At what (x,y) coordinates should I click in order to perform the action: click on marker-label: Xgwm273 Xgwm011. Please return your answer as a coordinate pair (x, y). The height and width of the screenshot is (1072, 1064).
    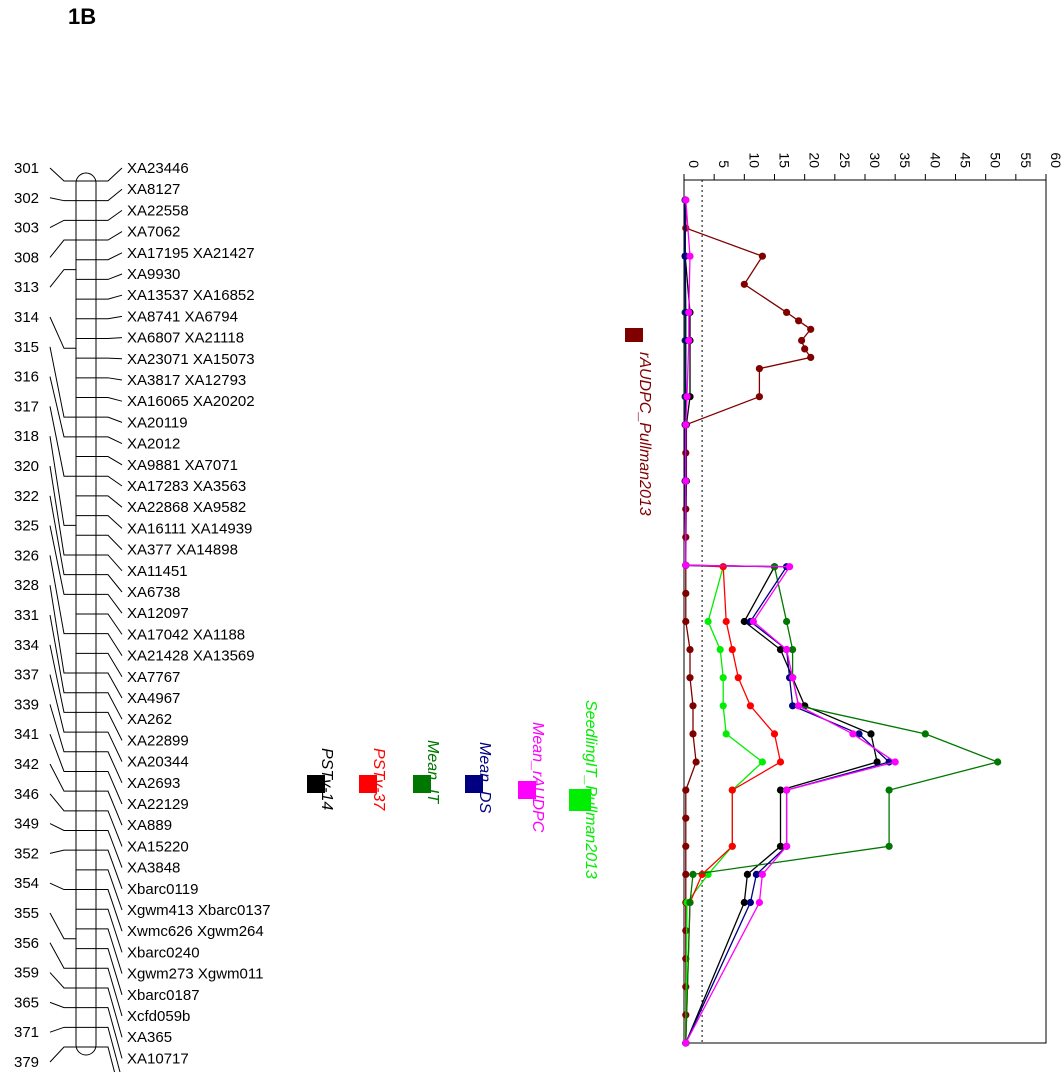
    Looking at the image, I should click on (195, 974).